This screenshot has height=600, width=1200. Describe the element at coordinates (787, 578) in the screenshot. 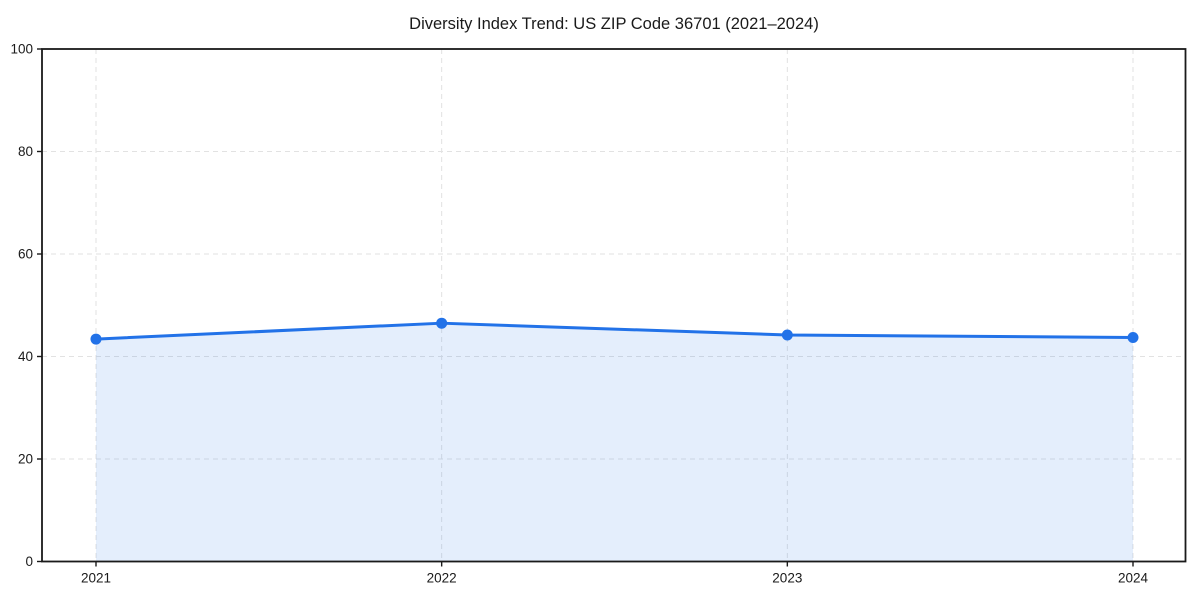

I see `x-tick-label: 2023` at that location.